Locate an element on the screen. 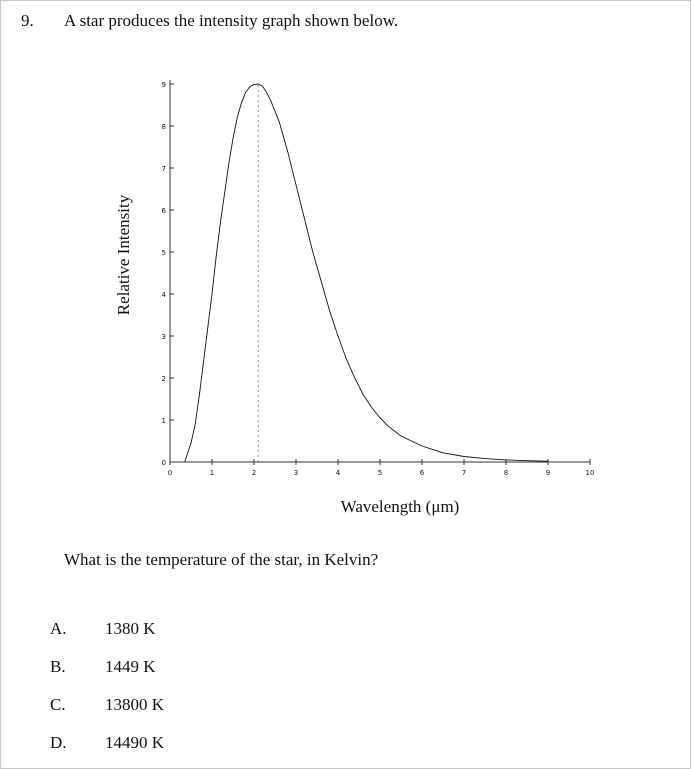 Image resolution: width=691 pixels, height=769 pixels. x-tick-label: 2 is located at coordinates (254, 473).